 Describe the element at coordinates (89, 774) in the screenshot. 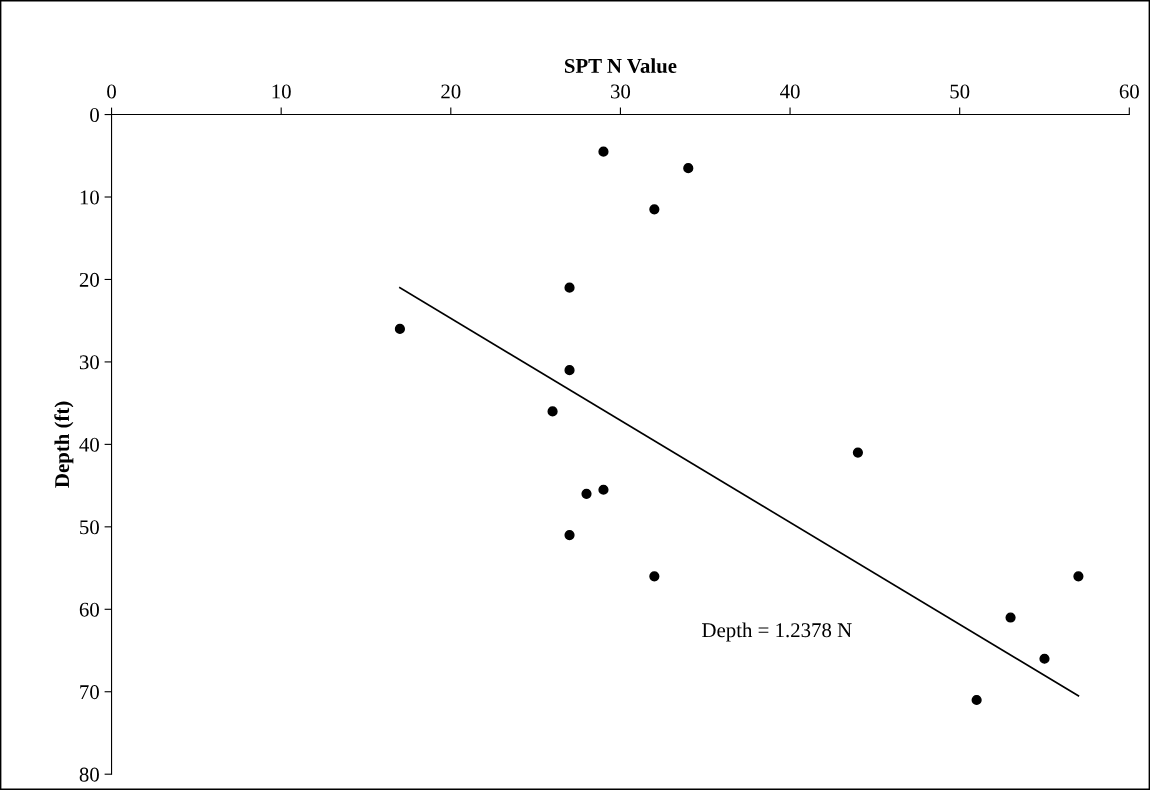

I see `y-tick-label: 80` at that location.